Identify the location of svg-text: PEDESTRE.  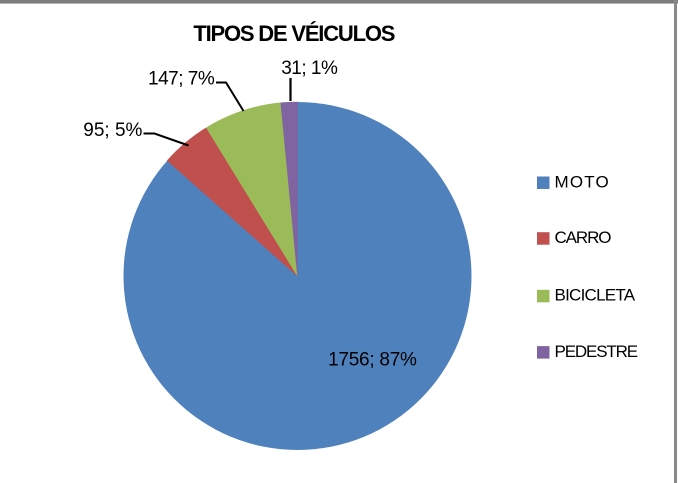
(596, 351).